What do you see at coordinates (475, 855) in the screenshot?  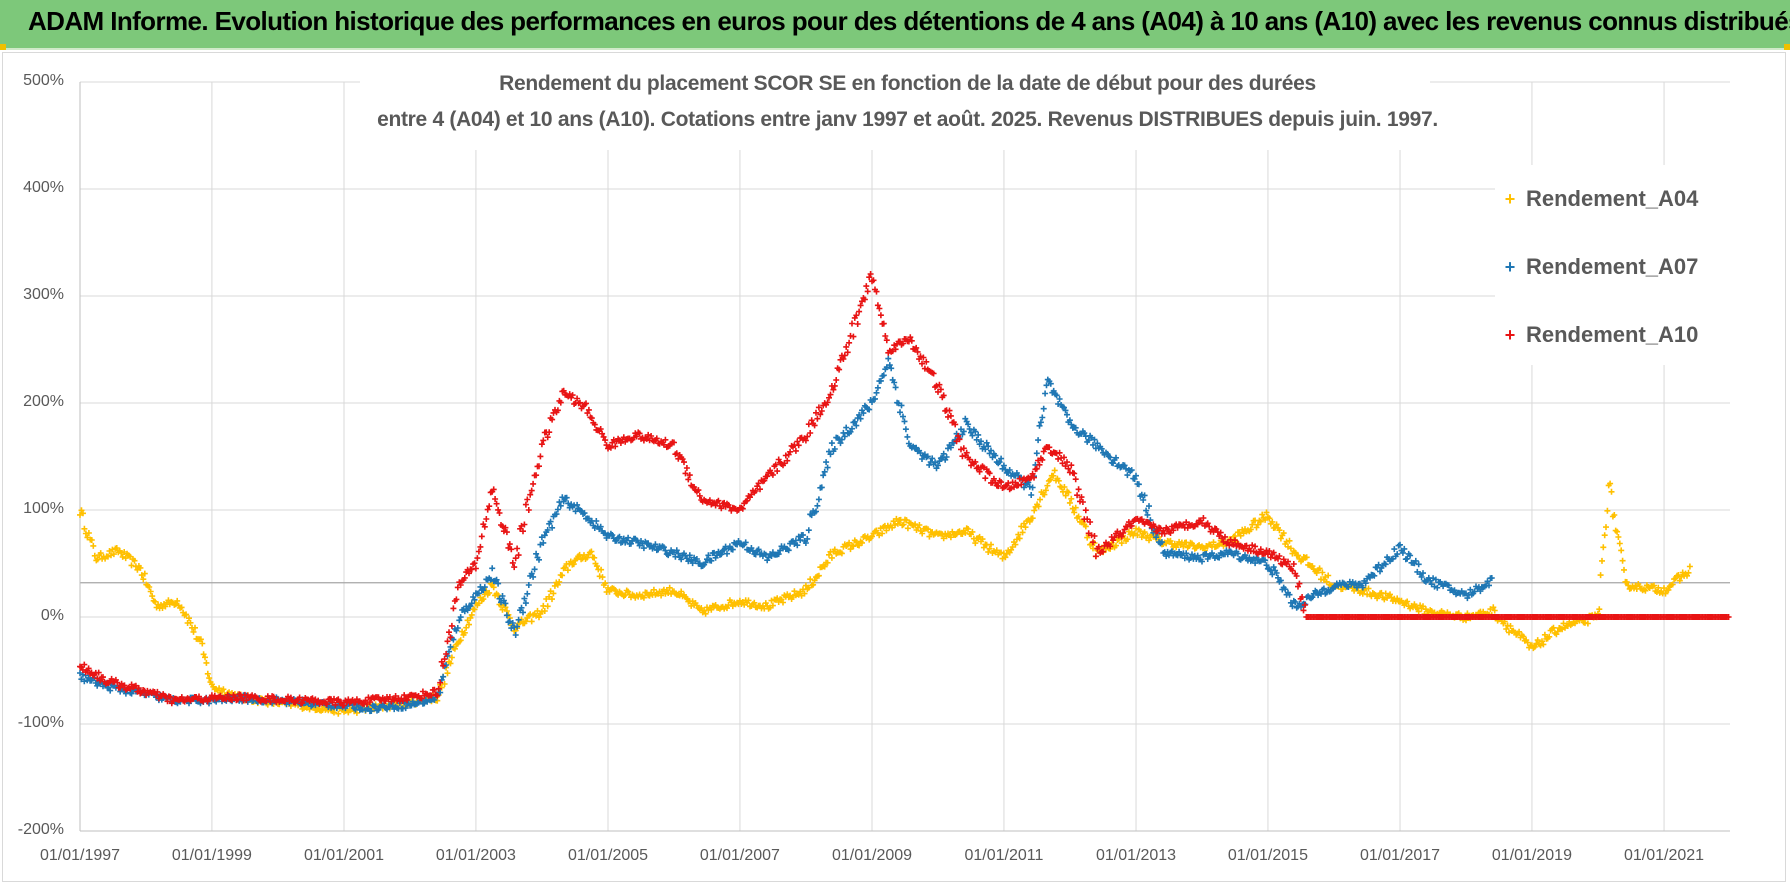 I see `x-tick-label: 01/01/2003` at bounding box center [475, 855].